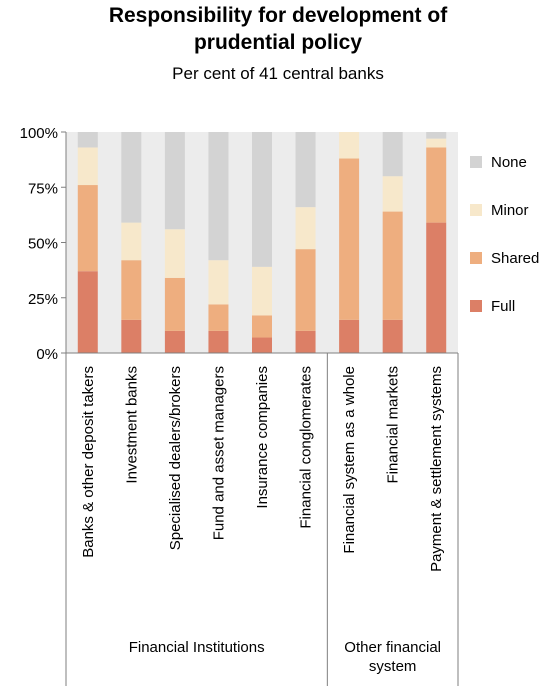 This screenshot has width=556, height=692. What do you see at coordinates (131, 425) in the screenshot?
I see `category-label-2: Investment banks` at bounding box center [131, 425].